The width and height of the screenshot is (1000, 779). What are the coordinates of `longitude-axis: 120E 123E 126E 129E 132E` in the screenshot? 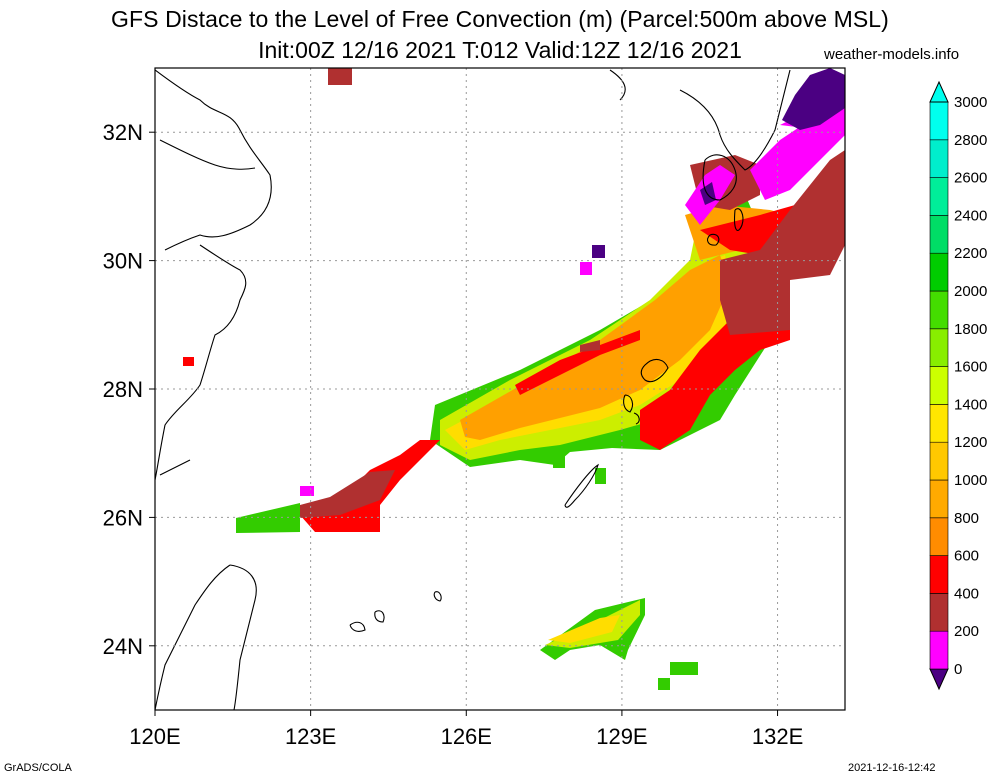 It's located at (466, 729).